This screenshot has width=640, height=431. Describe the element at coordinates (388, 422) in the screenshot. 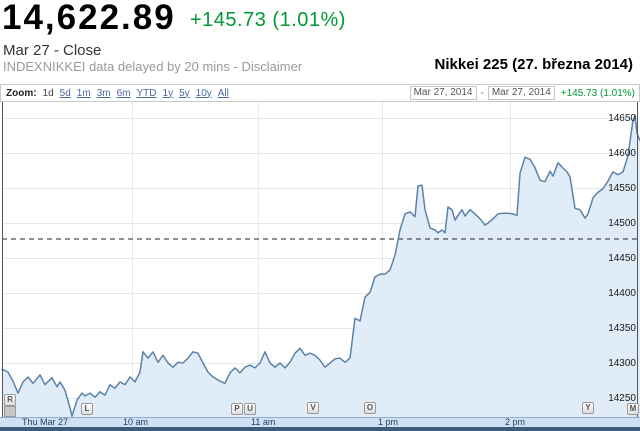

I see `time-axis-label-1-pm: 1 pm` at that location.